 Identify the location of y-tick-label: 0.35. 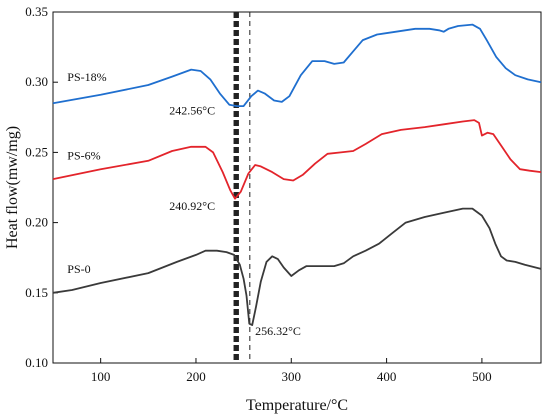
(36, 11).